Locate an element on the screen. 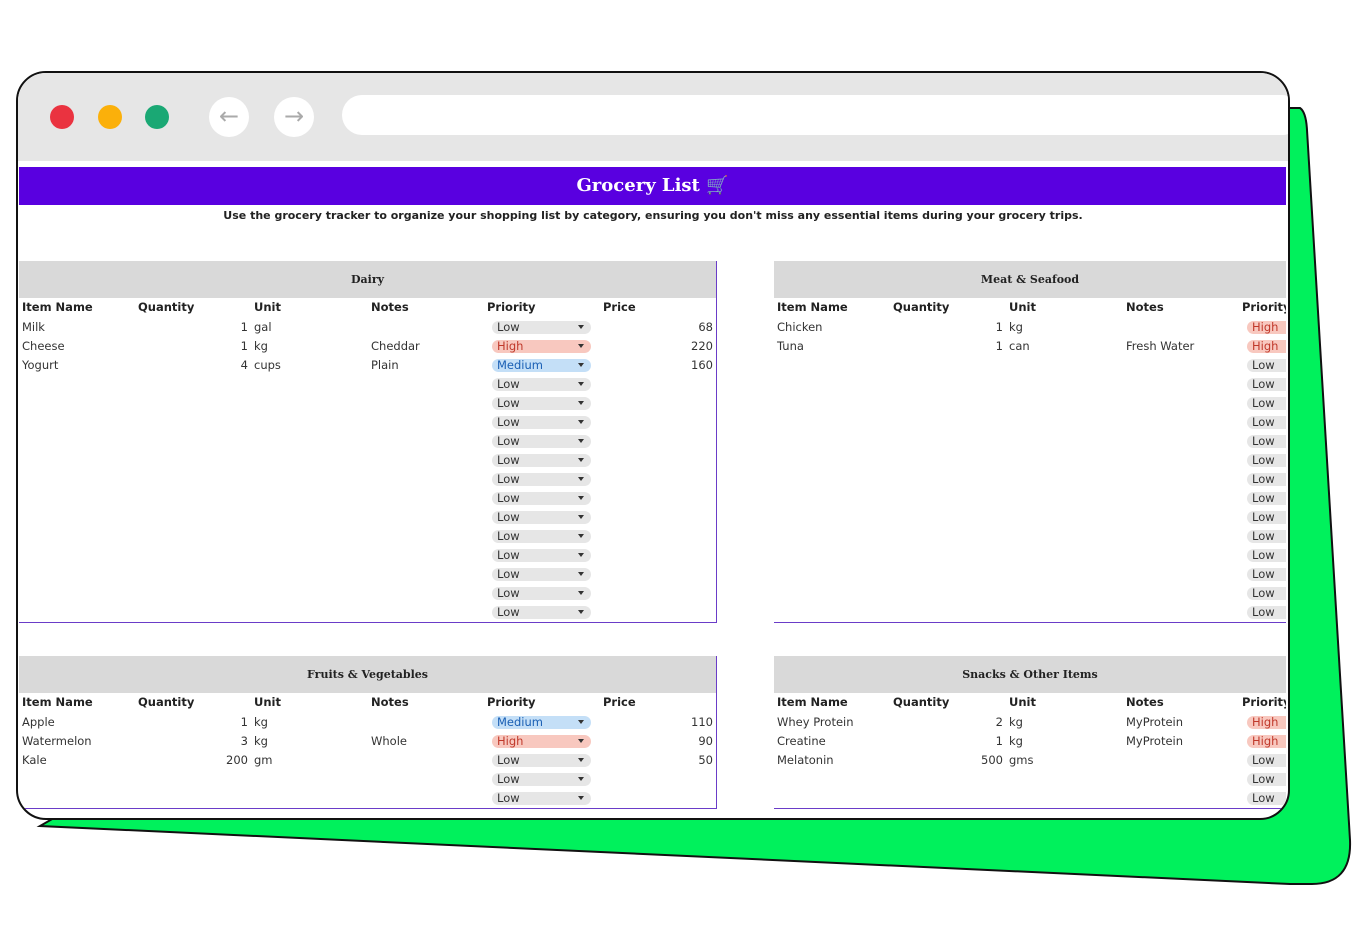 The width and height of the screenshot is (1366, 950). column-header: Notes is located at coordinates (390, 307).